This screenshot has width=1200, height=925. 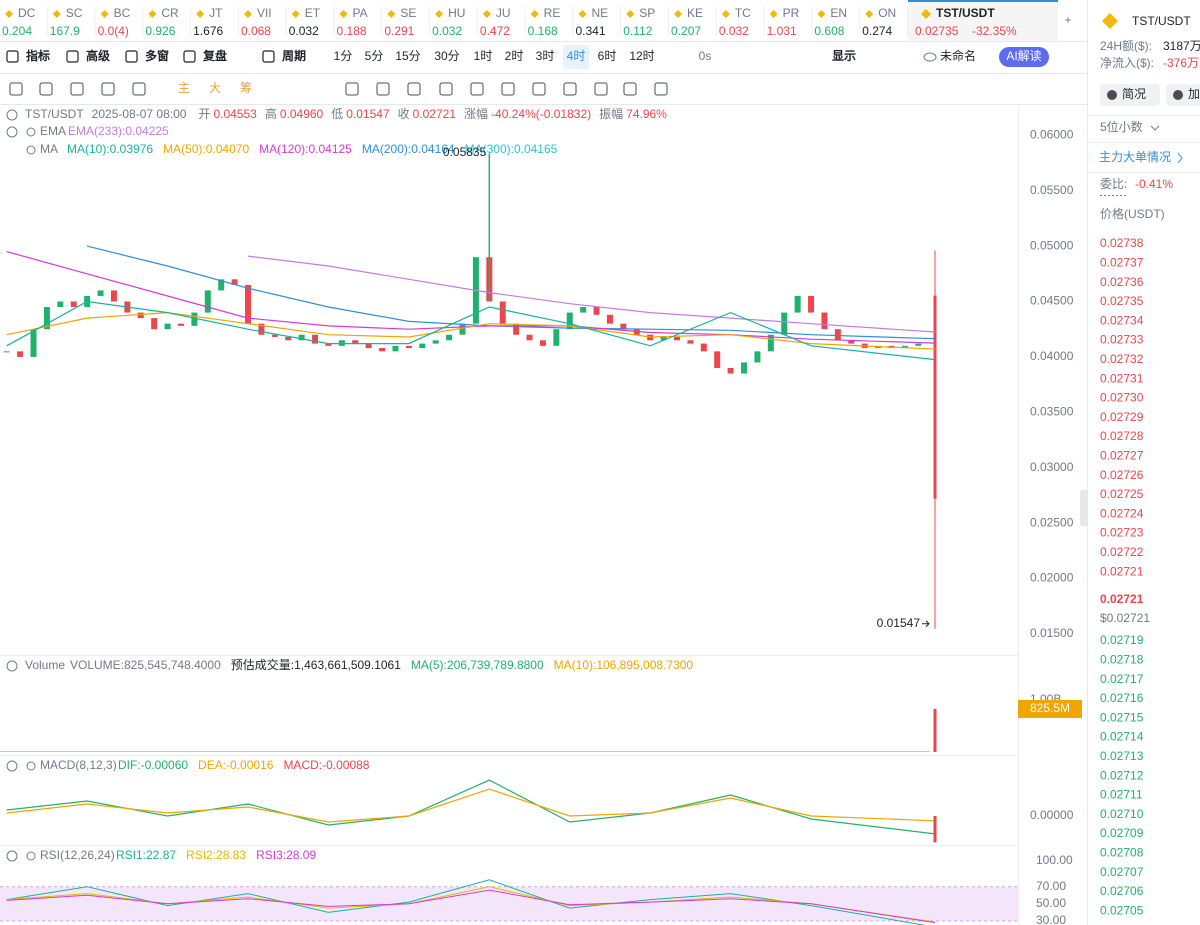 What do you see at coordinates (1084, 508) in the screenshot?
I see `scroll-handle` at bounding box center [1084, 508].